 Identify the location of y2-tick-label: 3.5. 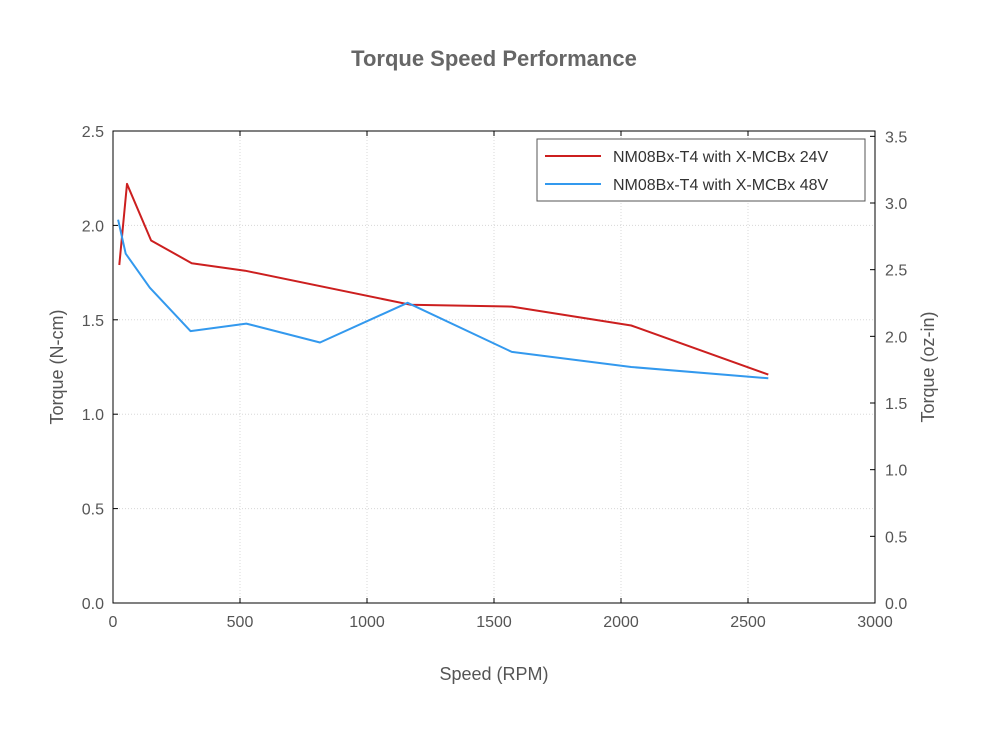
(896, 137).